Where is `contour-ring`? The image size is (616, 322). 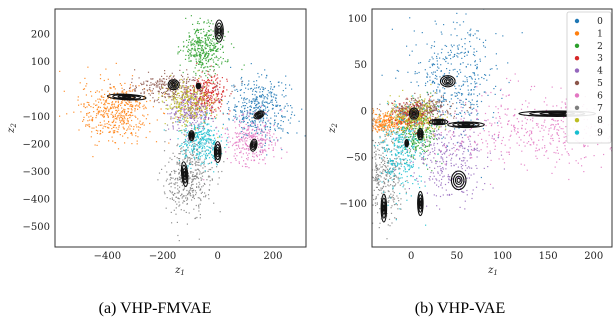 contour-ring is located at coordinates (191, 135).